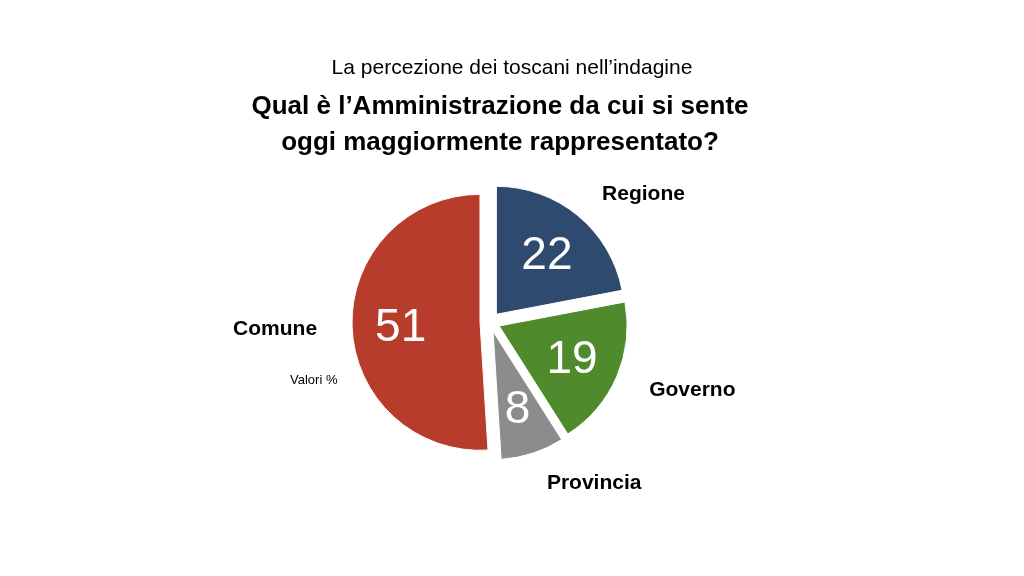 The image size is (1024, 576). Describe the element at coordinates (547, 253) in the screenshot. I see `data-label: 22` at that location.